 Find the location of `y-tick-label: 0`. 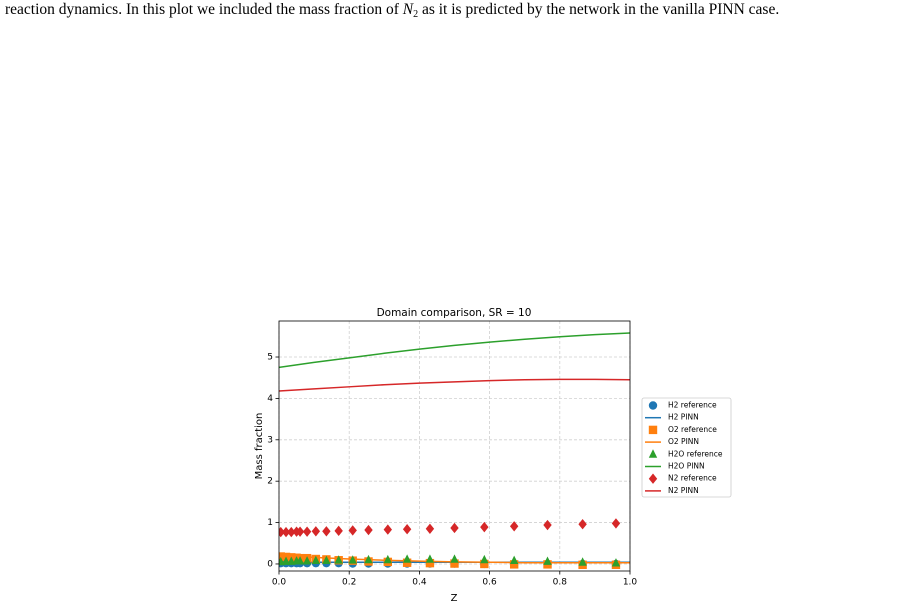

y-tick-label: 0 is located at coordinates (270, 564).